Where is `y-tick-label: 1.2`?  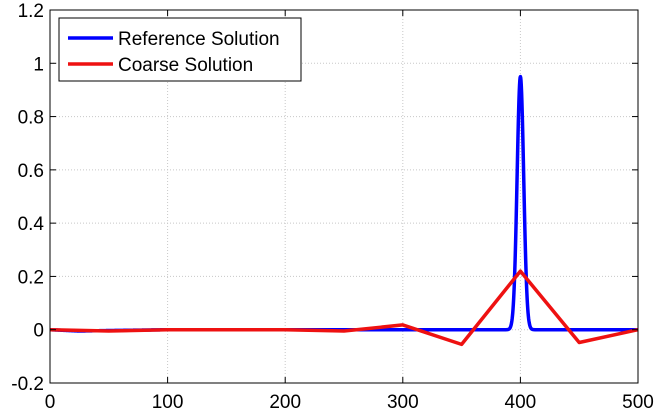 y-tick-label: 1.2 is located at coordinates (31, 11).